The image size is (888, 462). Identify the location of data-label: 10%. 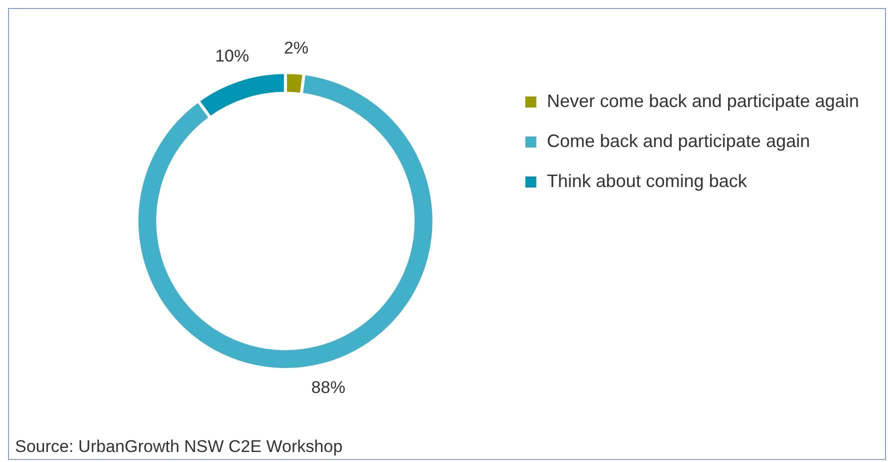
(232, 56).